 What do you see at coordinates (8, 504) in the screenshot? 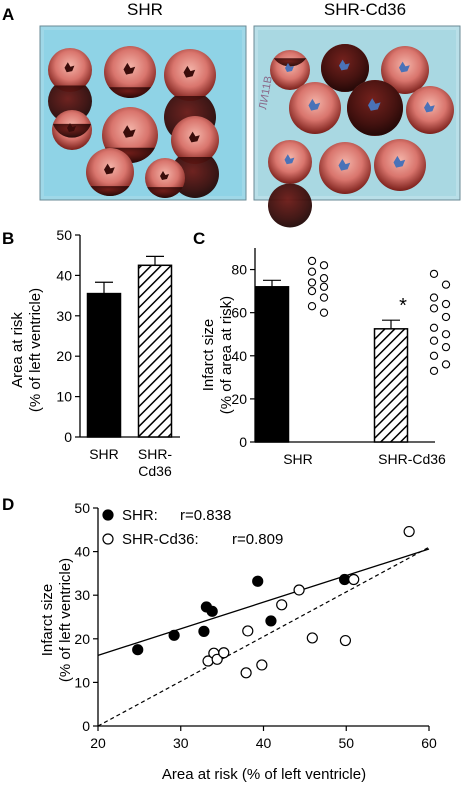
I see `panel-d-letter: D` at bounding box center [8, 504].